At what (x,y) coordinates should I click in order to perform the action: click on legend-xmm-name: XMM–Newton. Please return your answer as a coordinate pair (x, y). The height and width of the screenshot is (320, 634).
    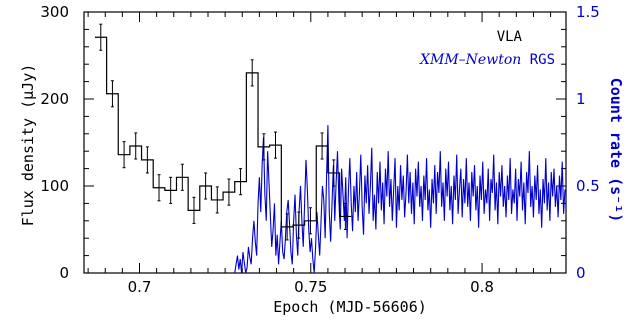
    Looking at the image, I should click on (470, 60).